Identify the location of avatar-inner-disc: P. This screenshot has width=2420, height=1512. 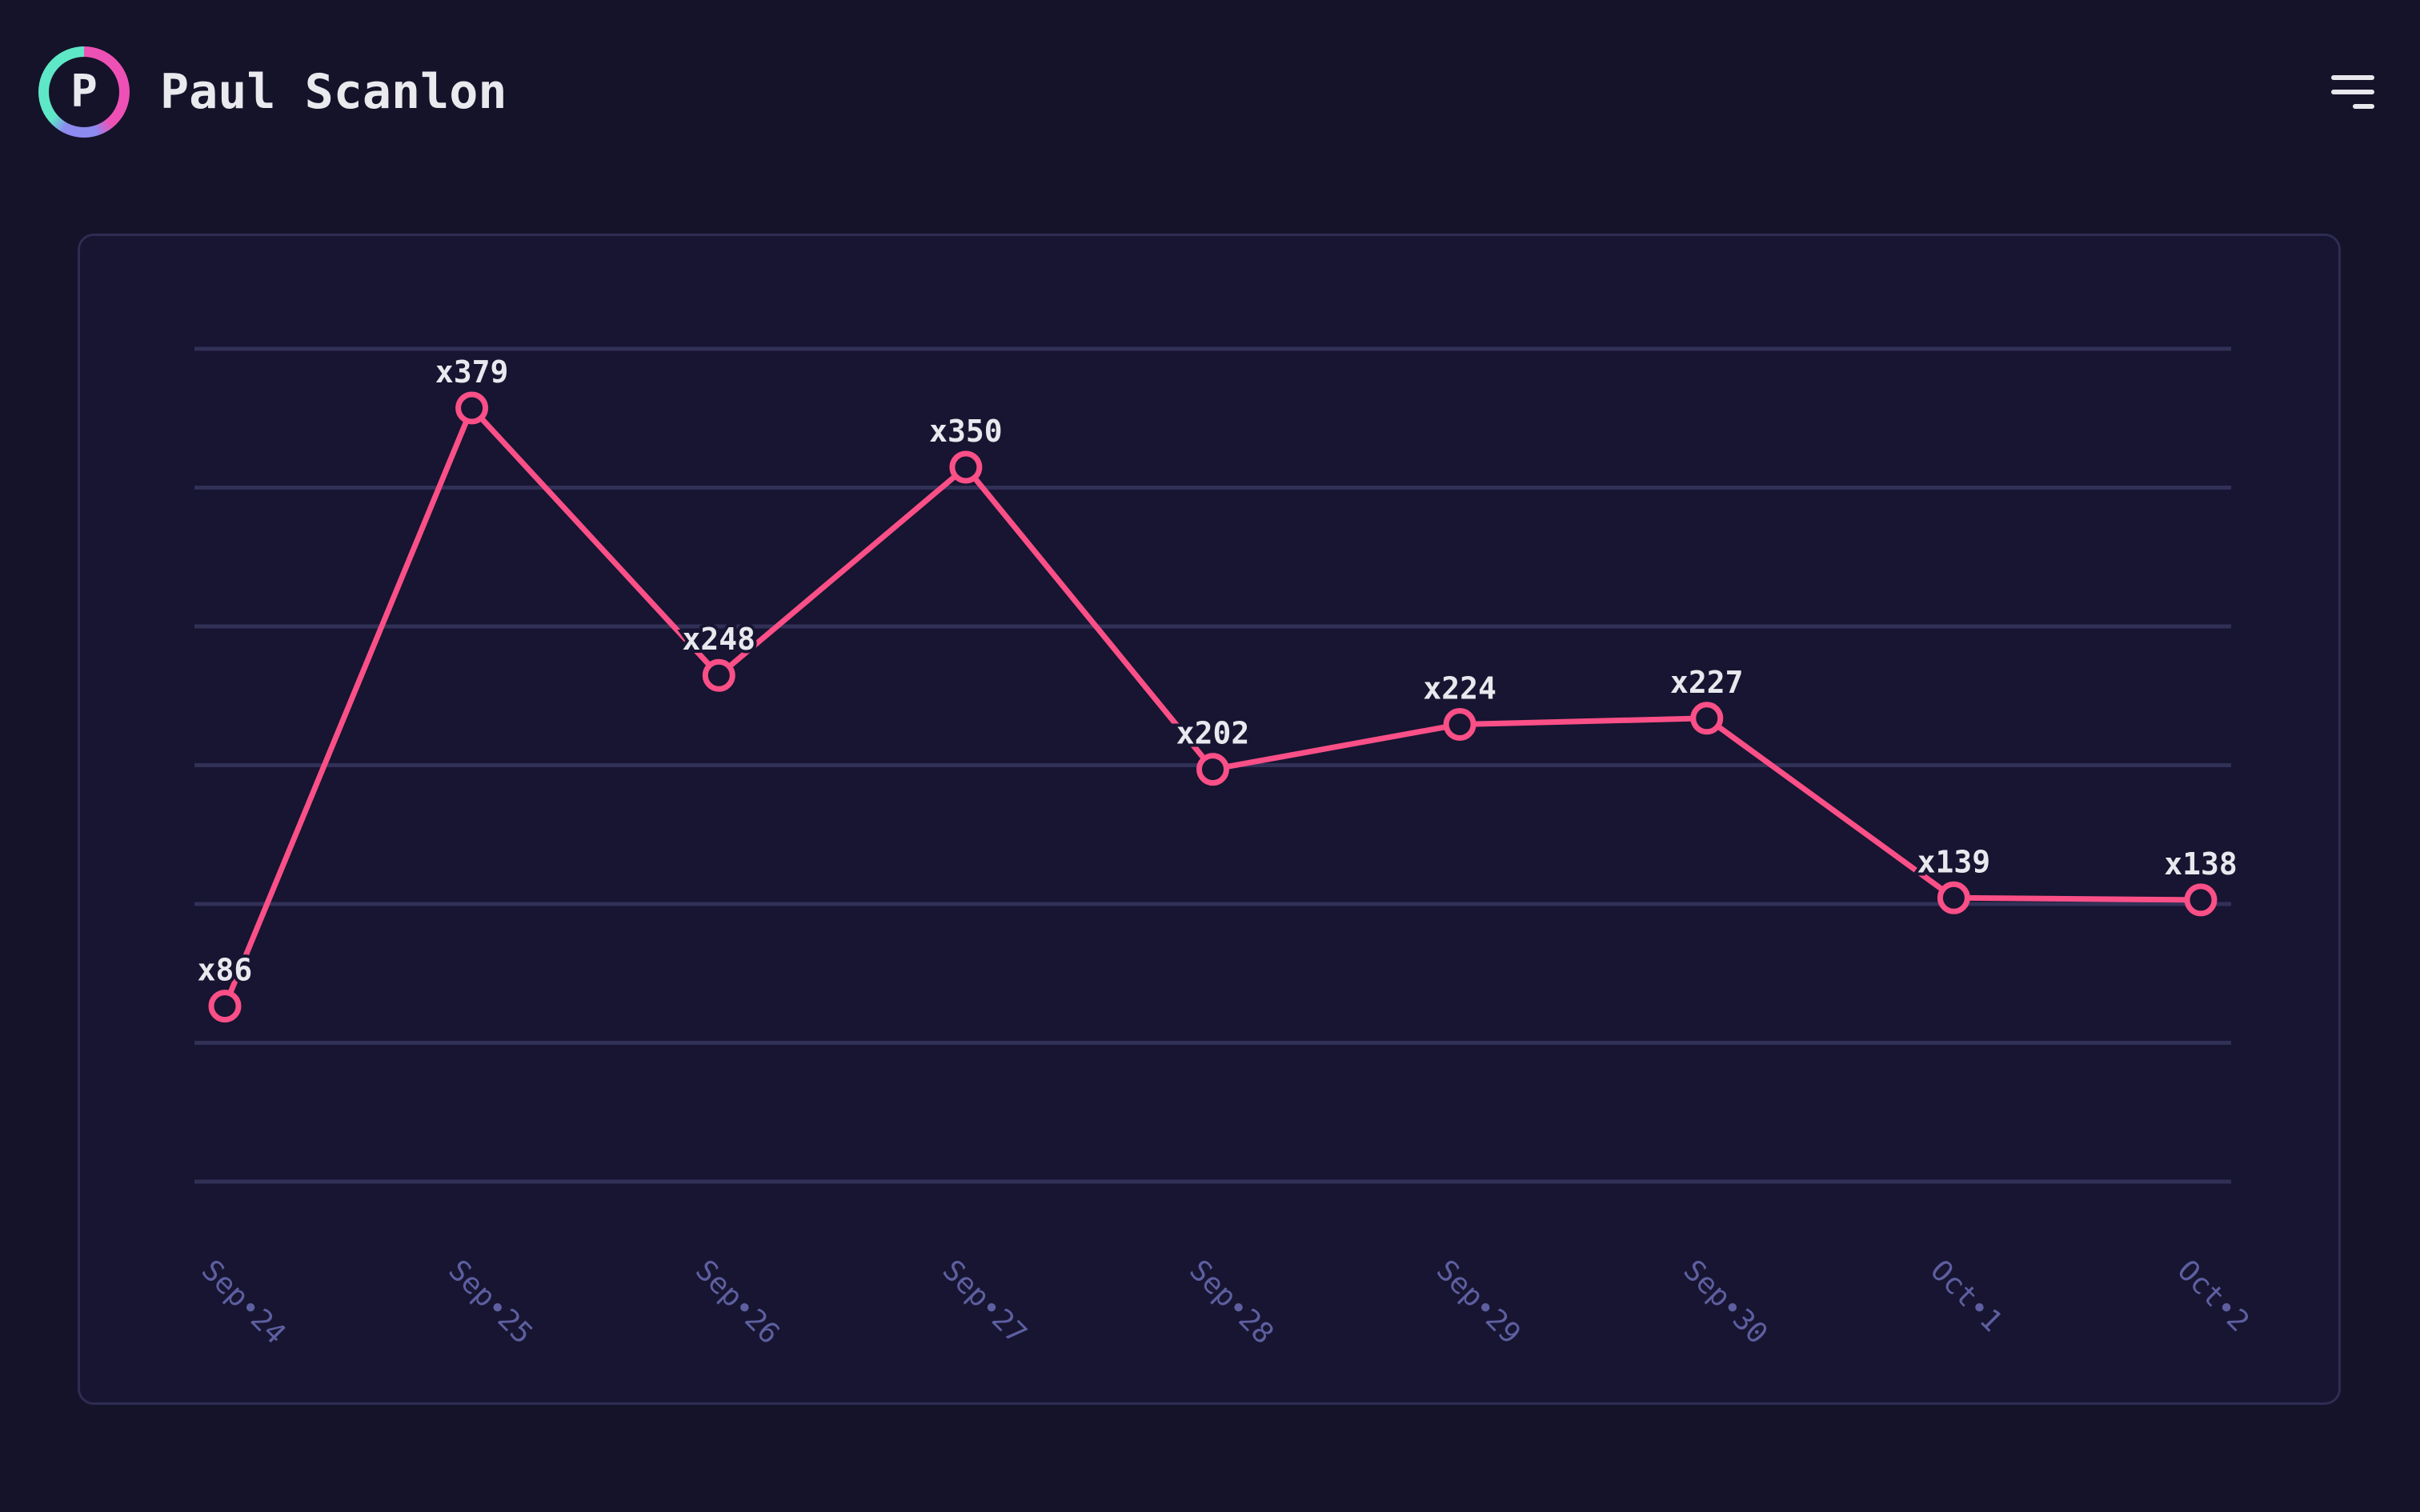
(84, 92).